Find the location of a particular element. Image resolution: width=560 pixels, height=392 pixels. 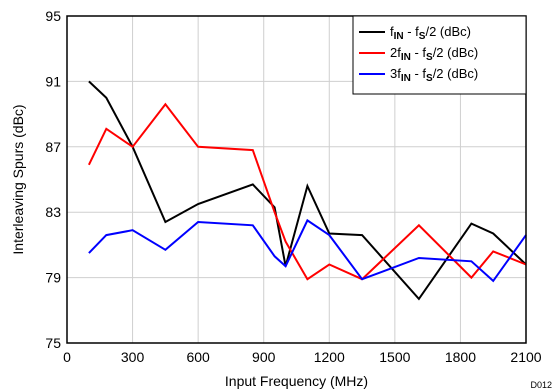

x-tick-label: 300 is located at coordinates (133, 357).